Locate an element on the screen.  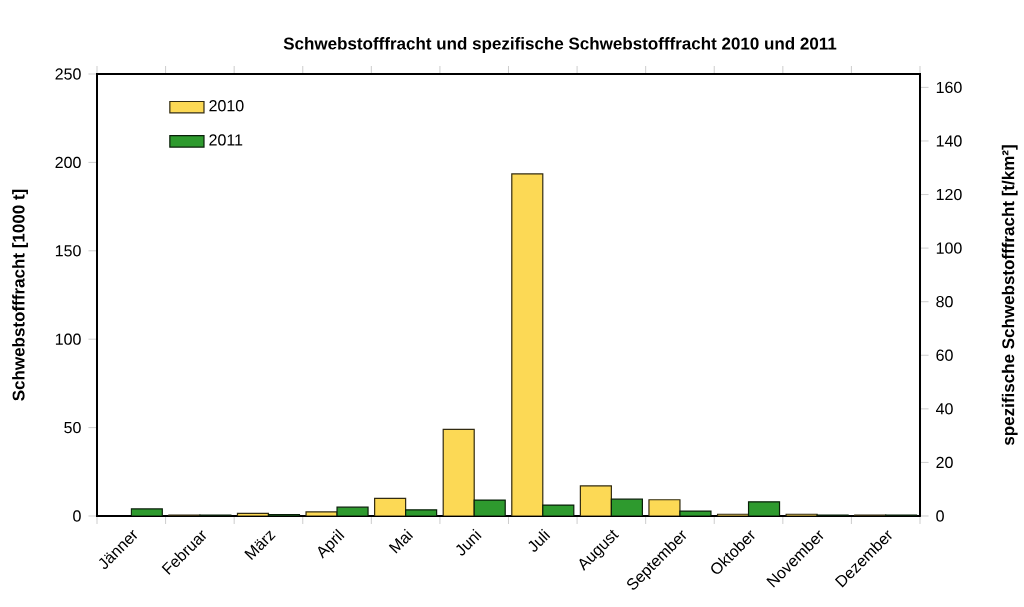
y-tick-label: 150 is located at coordinates (68, 251).